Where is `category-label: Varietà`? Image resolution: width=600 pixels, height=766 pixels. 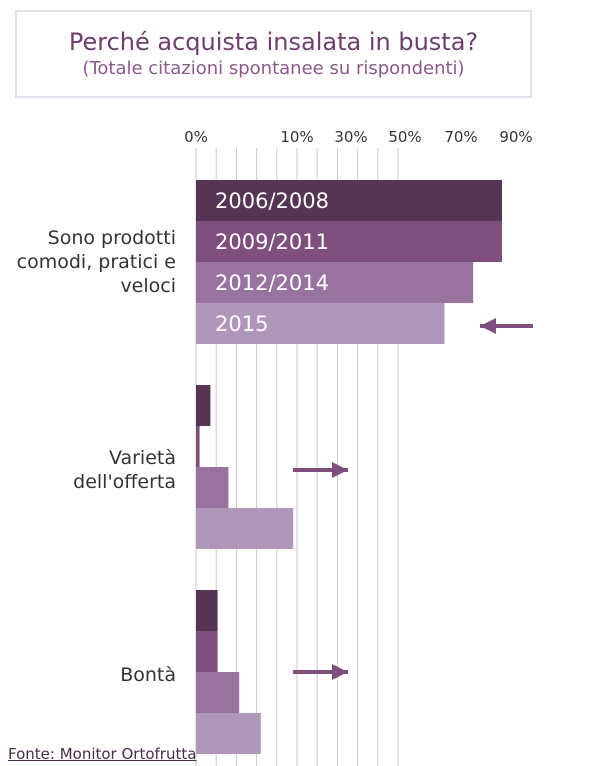
category-label: Varietà is located at coordinates (142, 458).